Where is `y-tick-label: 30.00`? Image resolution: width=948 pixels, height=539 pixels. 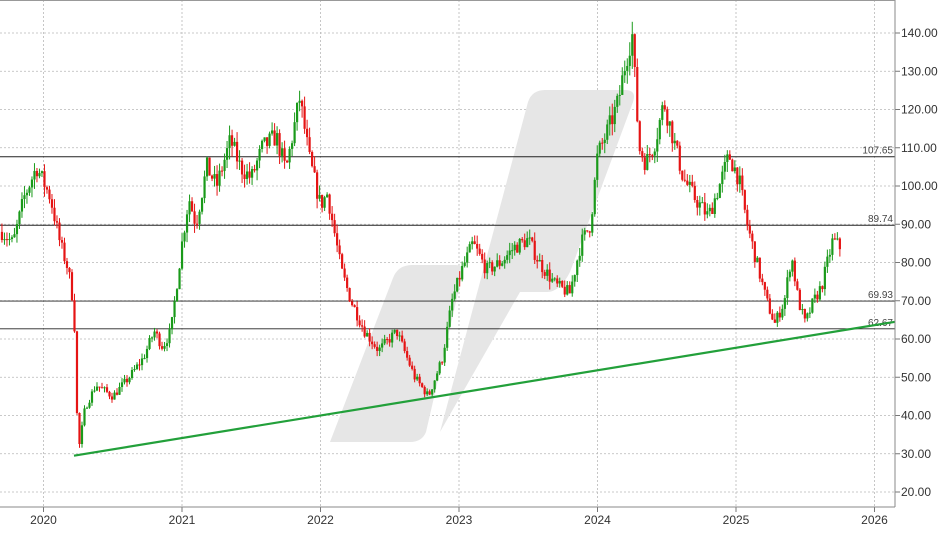 y-tick-label: 30.00 is located at coordinates (916, 454).